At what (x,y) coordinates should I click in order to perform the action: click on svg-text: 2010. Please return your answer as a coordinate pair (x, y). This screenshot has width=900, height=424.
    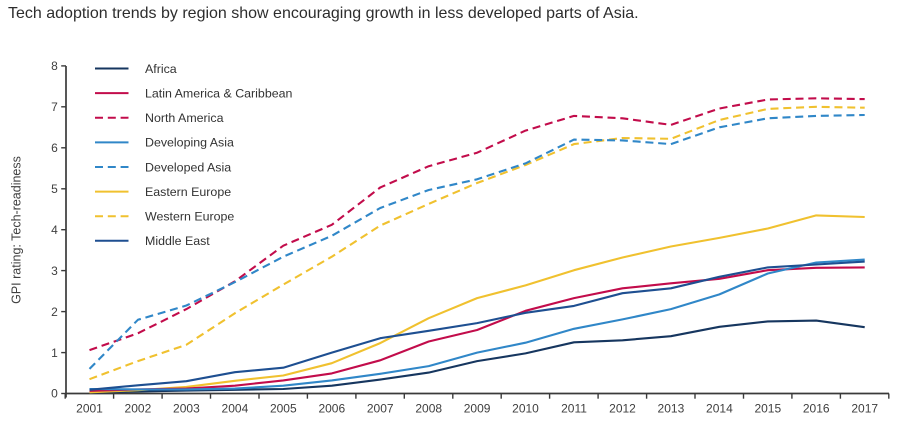
    Looking at the image, I should click on (525, 409).